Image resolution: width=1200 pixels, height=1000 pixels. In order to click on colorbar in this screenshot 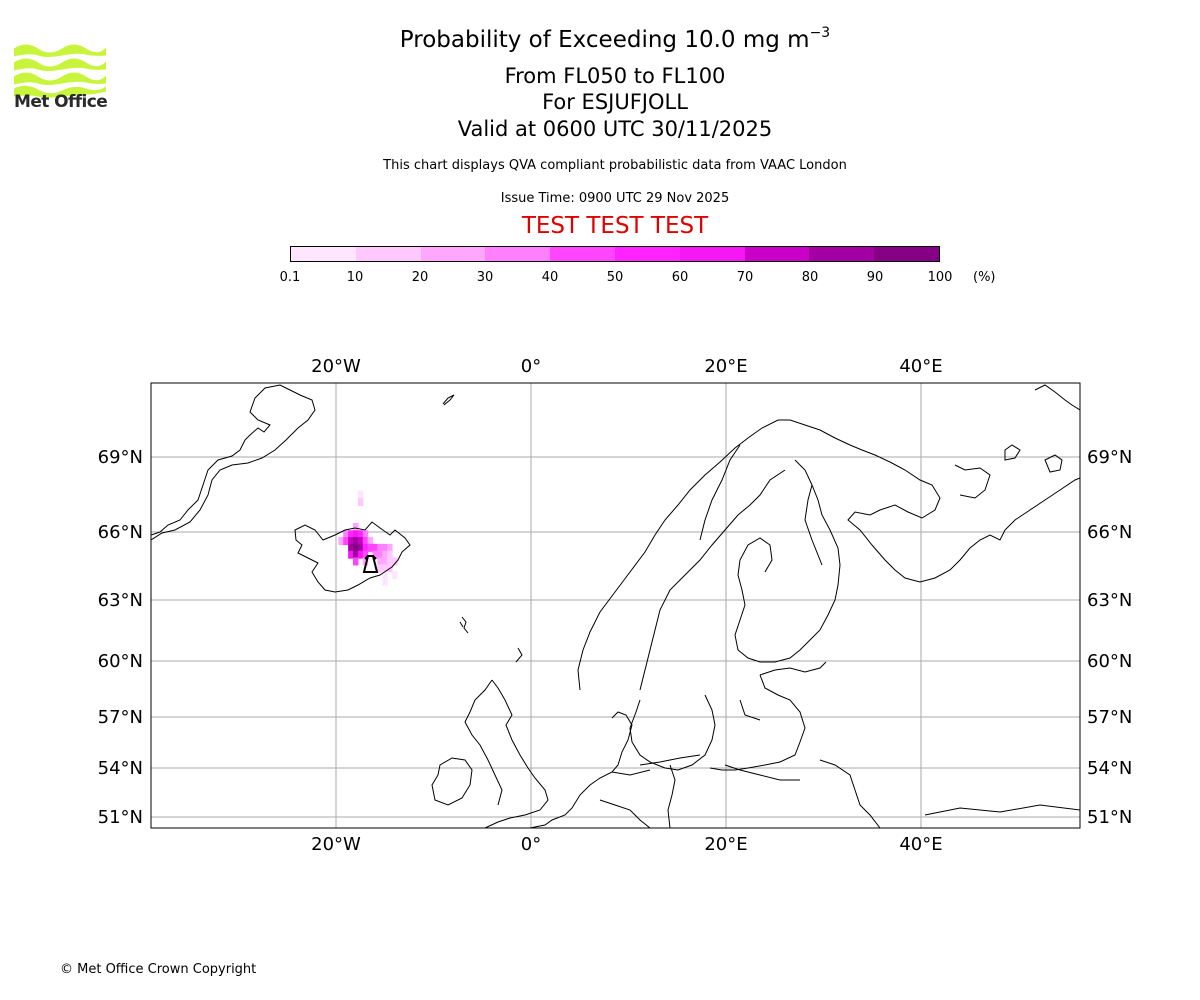, I will do `click(615, 254)`.